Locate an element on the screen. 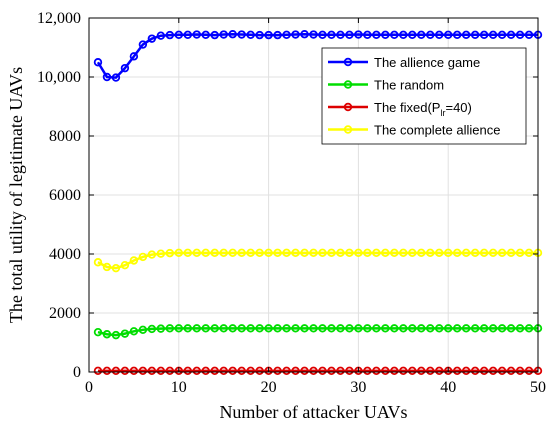 The image size is (550, 430). y-tick-label: 10,000 is located at coordinates (59, 77).